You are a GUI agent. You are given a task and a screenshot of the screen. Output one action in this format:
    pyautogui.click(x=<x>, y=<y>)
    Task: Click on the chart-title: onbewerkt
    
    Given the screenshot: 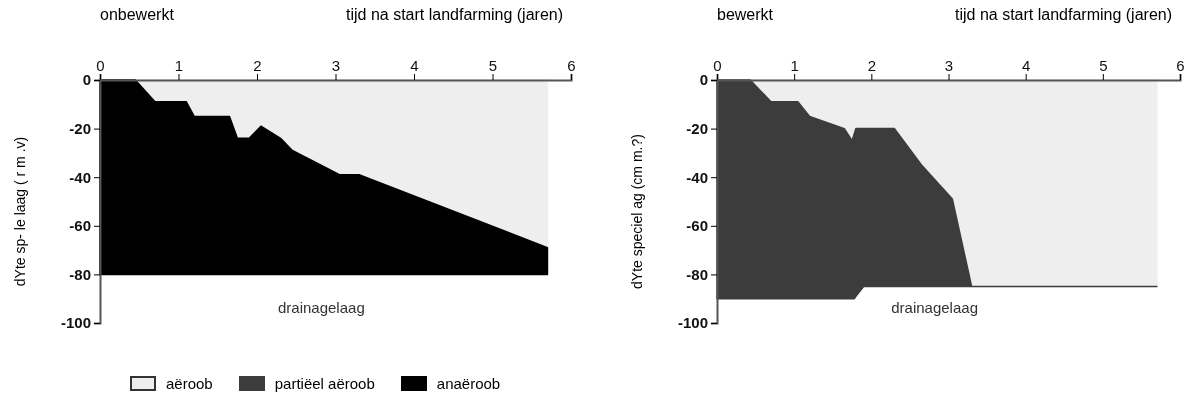 What is the action you would take?
    pyautogui.click(x=137, y=14)
    